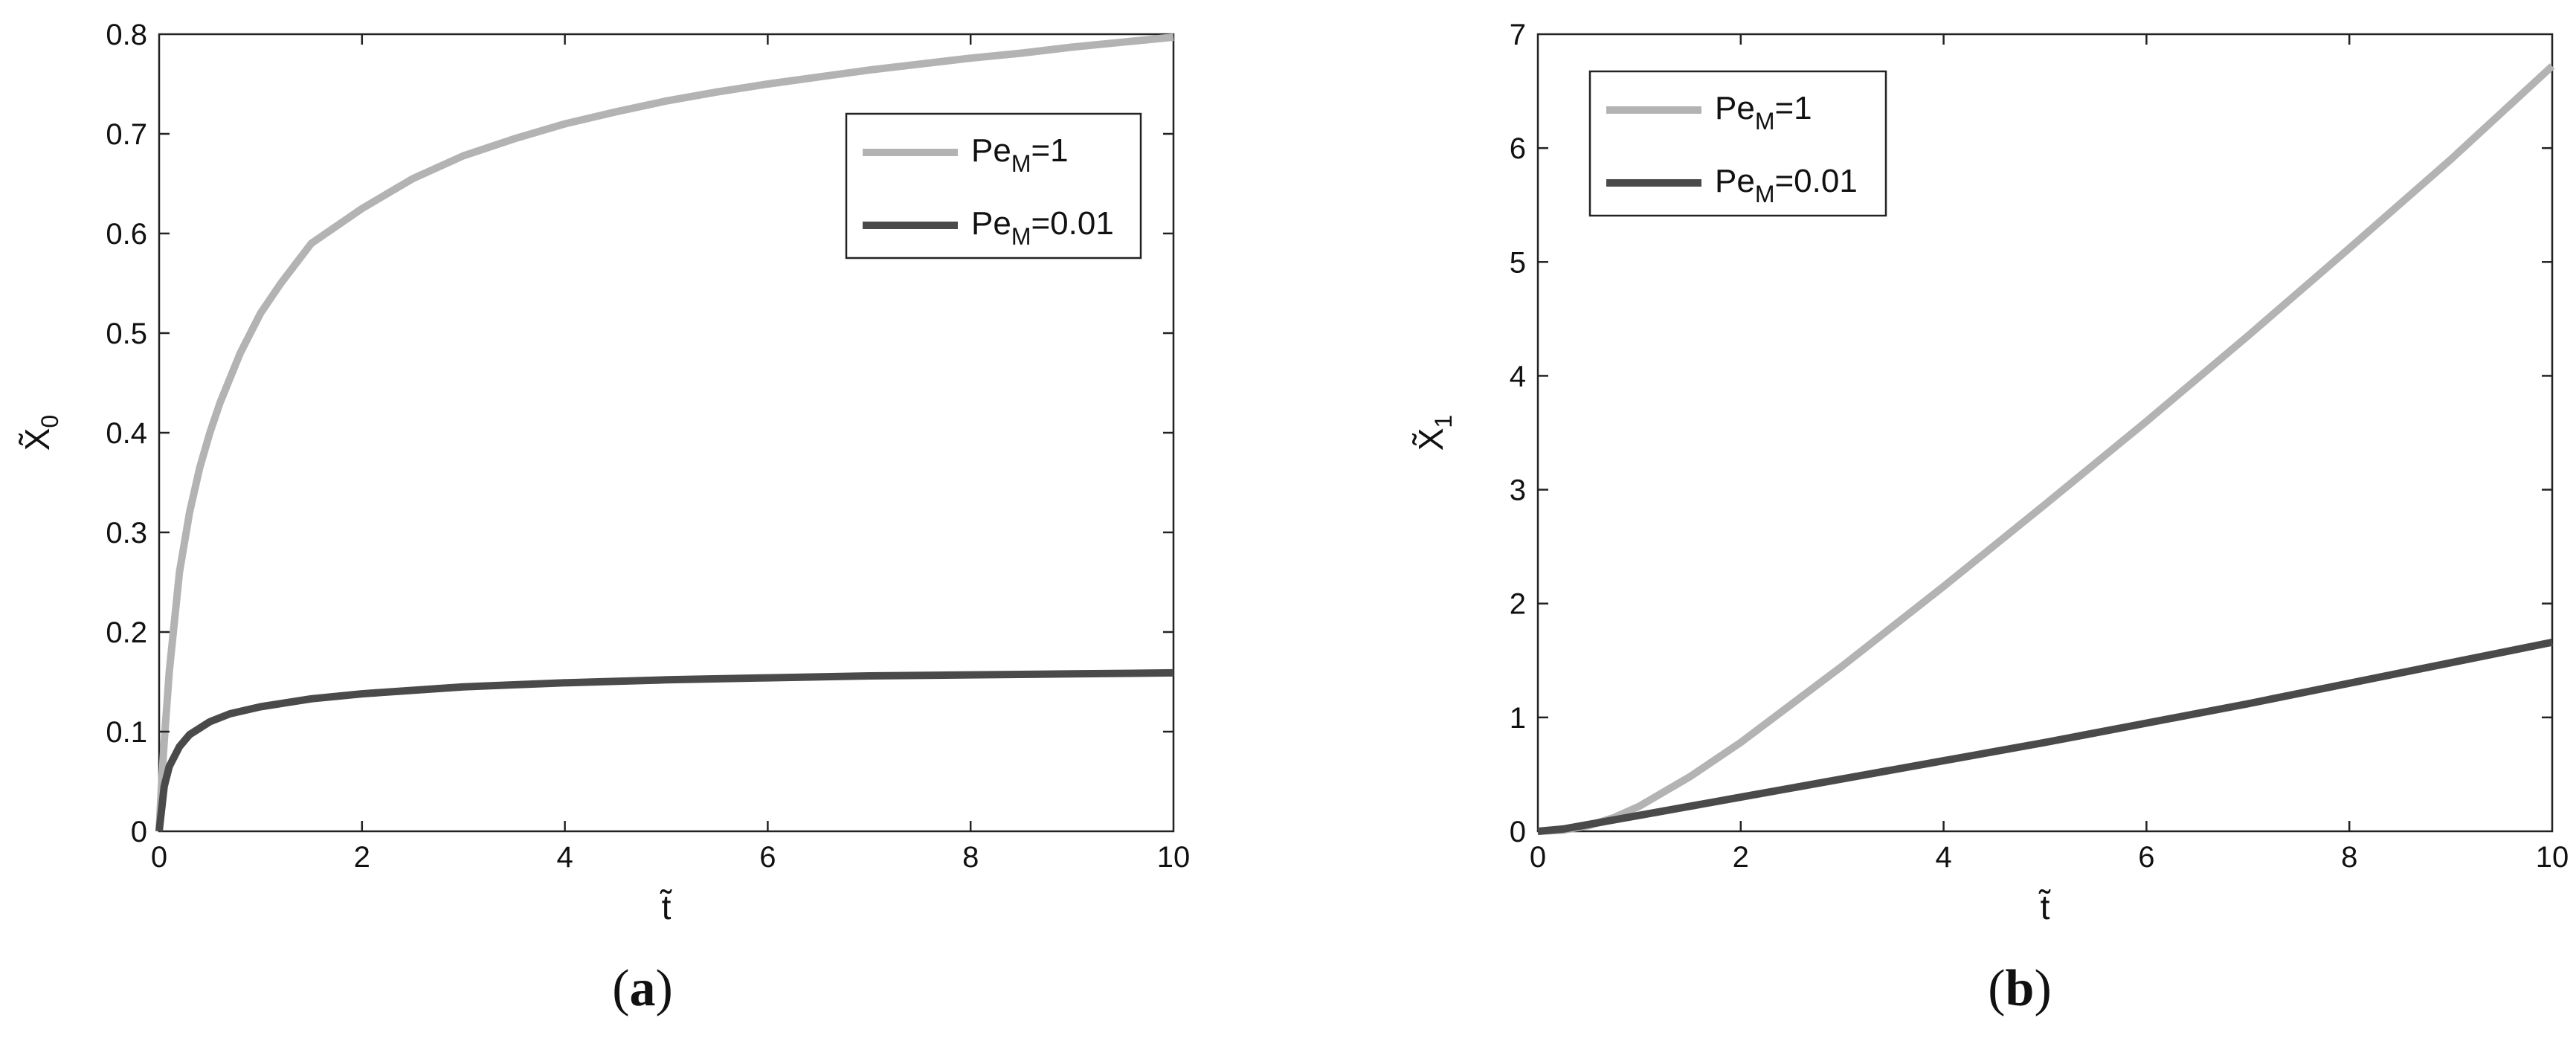 The width and height of the screenshot is (2576, 1038). Describe the element at coordinates (1518, 376) in the screenshot. I see `y-tick-label: 4` at that location.